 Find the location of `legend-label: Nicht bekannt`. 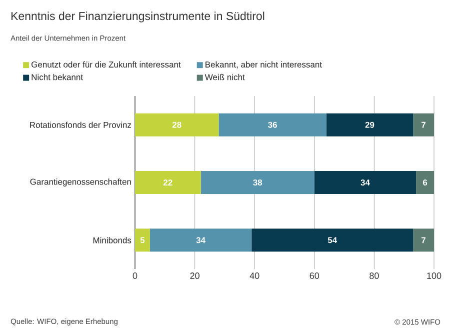

legend-label: Nicht bekannt is located at coordinates (57, 77).